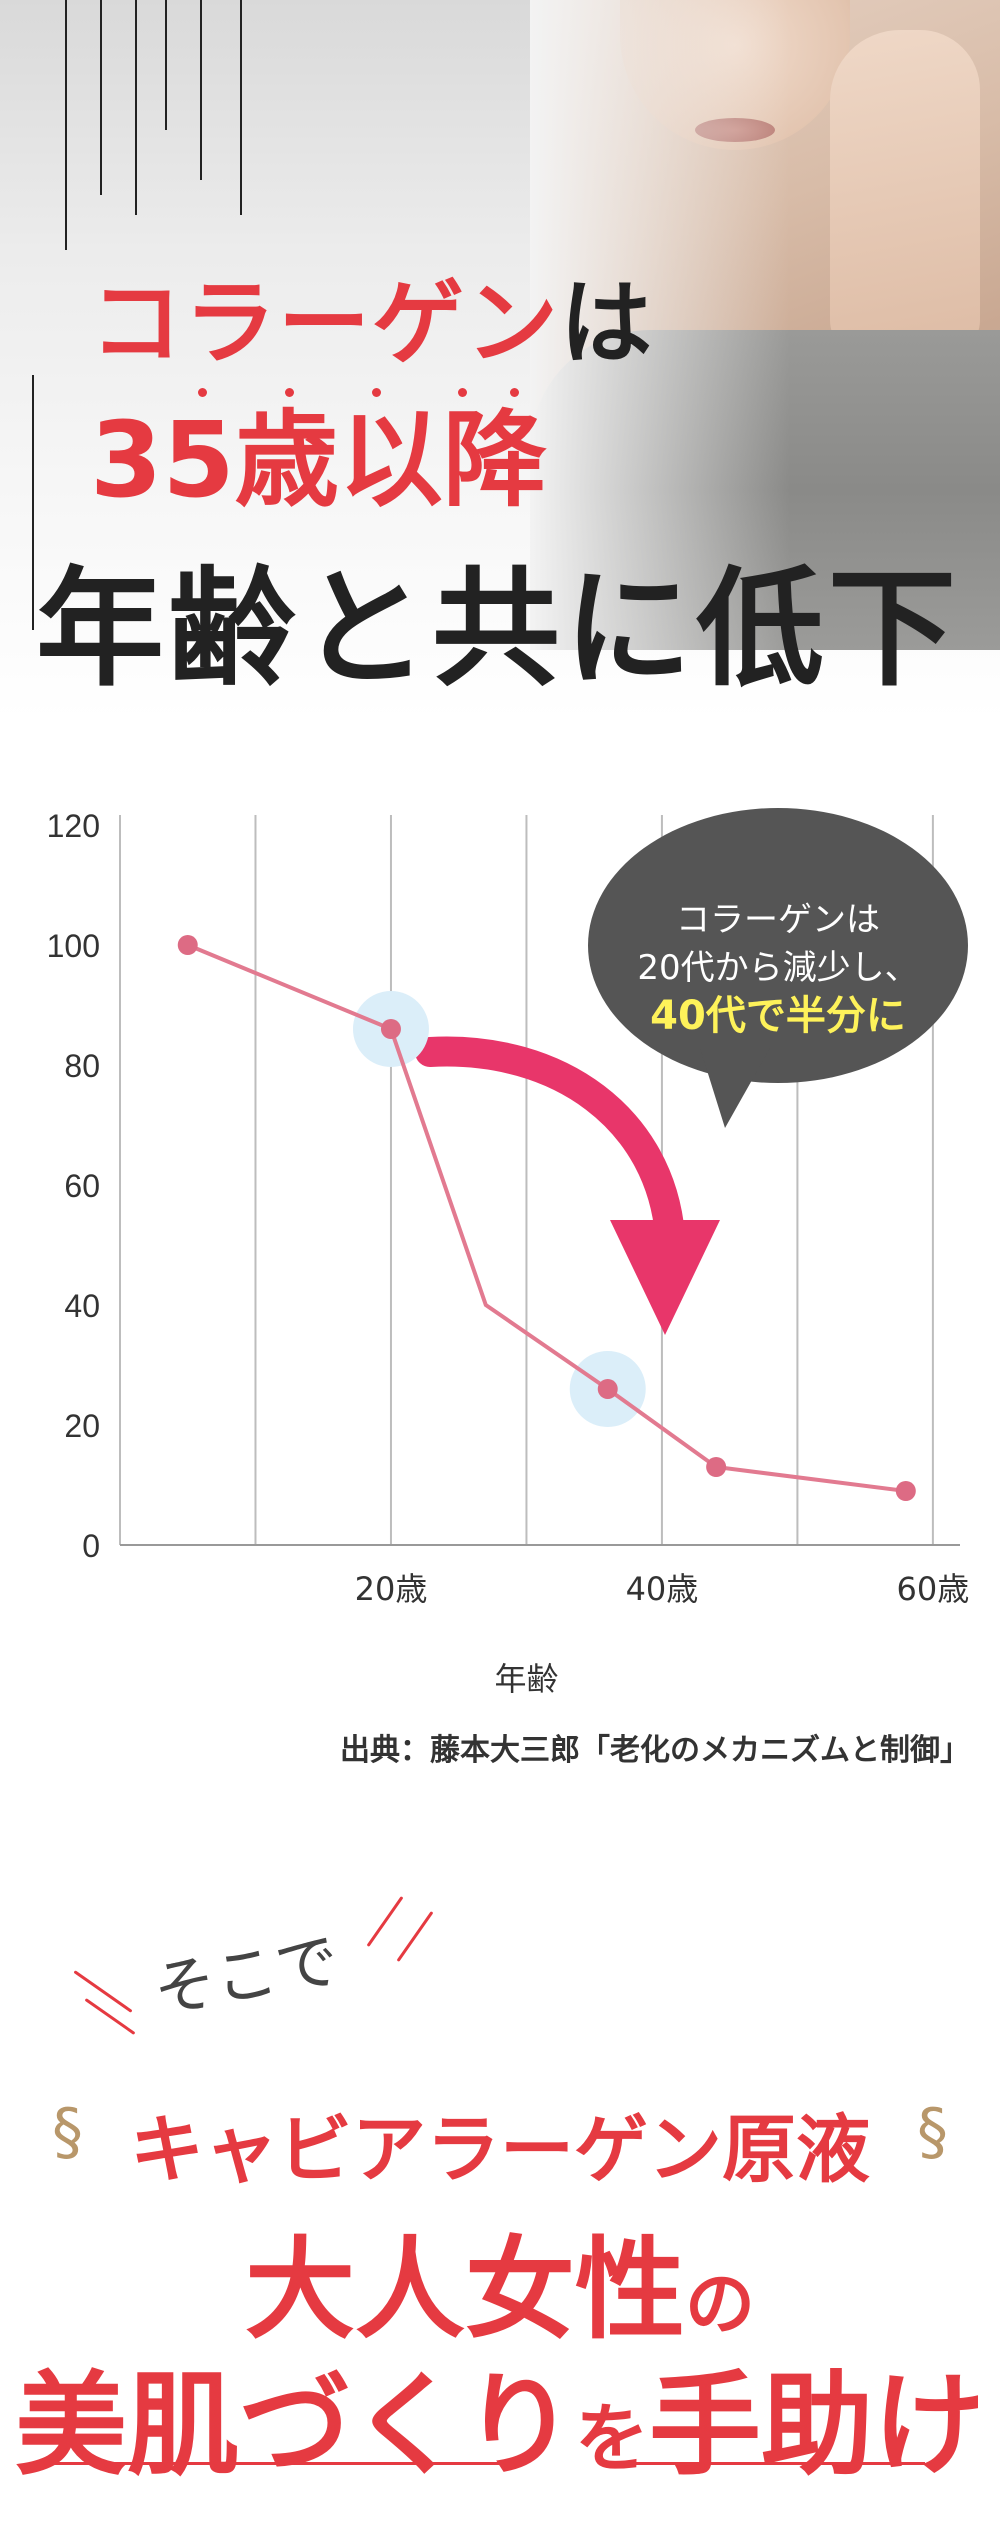 The width and height of the screenshot is (1000, 2540). I want to click on promo-line3-b: 手助け, so click(817, 2425).